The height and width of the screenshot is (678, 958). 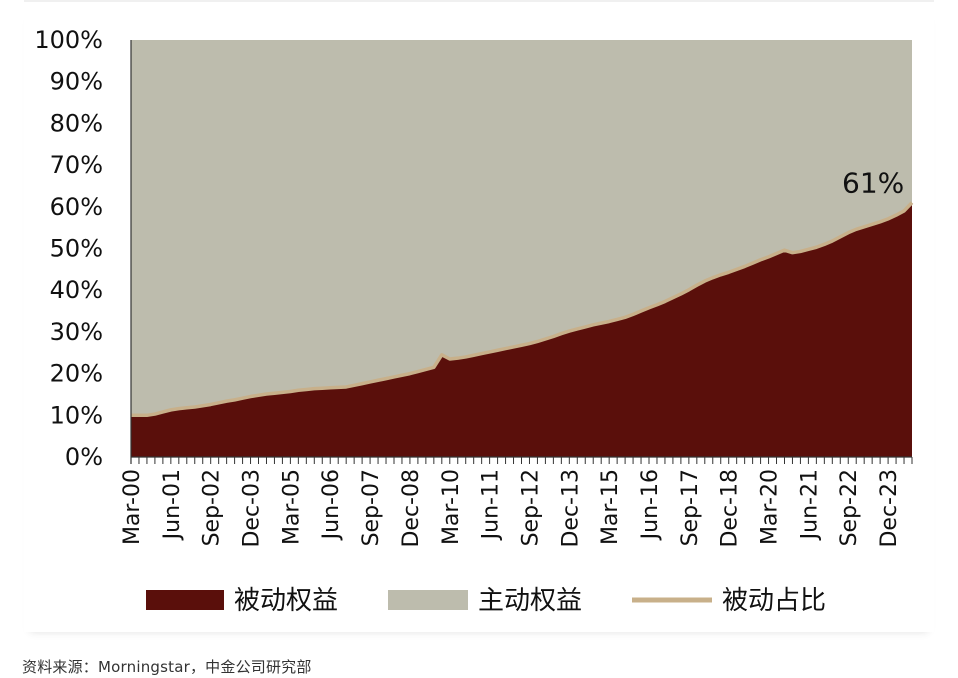 What do you see at coordinates (690, 507) in the screenshot?
I see `x-tick-label: Sep-17` at bounding box center [690, 507].